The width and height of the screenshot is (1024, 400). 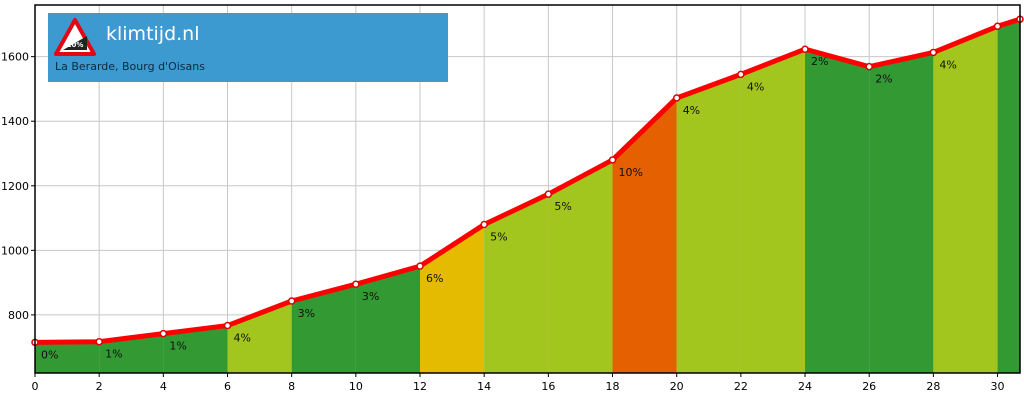 What do you see at coordinates (227, 386) in the screenshot?
I see `x-tick-label: 6` at bounding box center [227, 386].